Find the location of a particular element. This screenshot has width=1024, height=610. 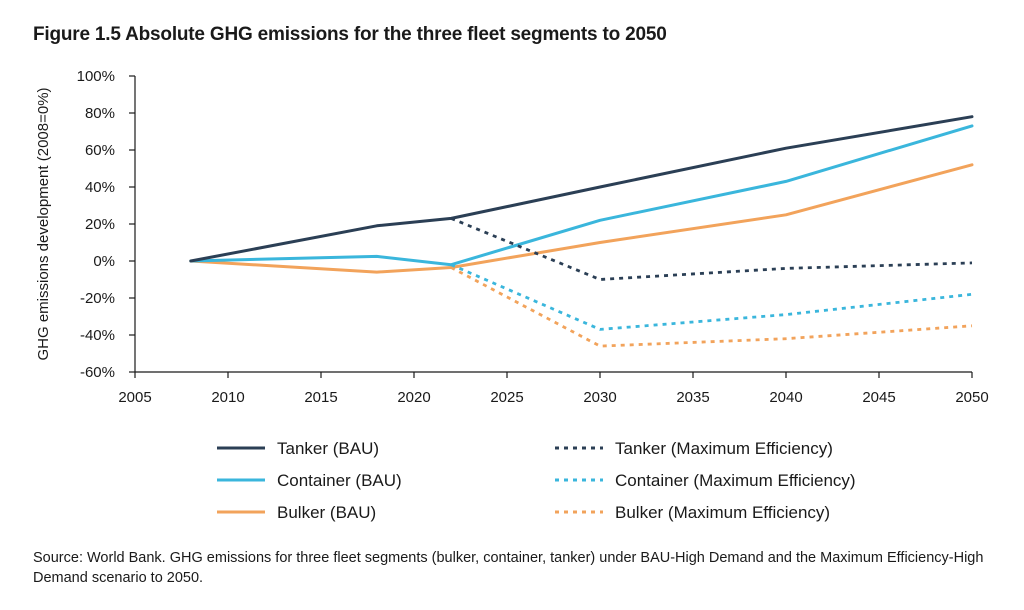

x-tick-label: 2035 is located at coordinates (692, 397).